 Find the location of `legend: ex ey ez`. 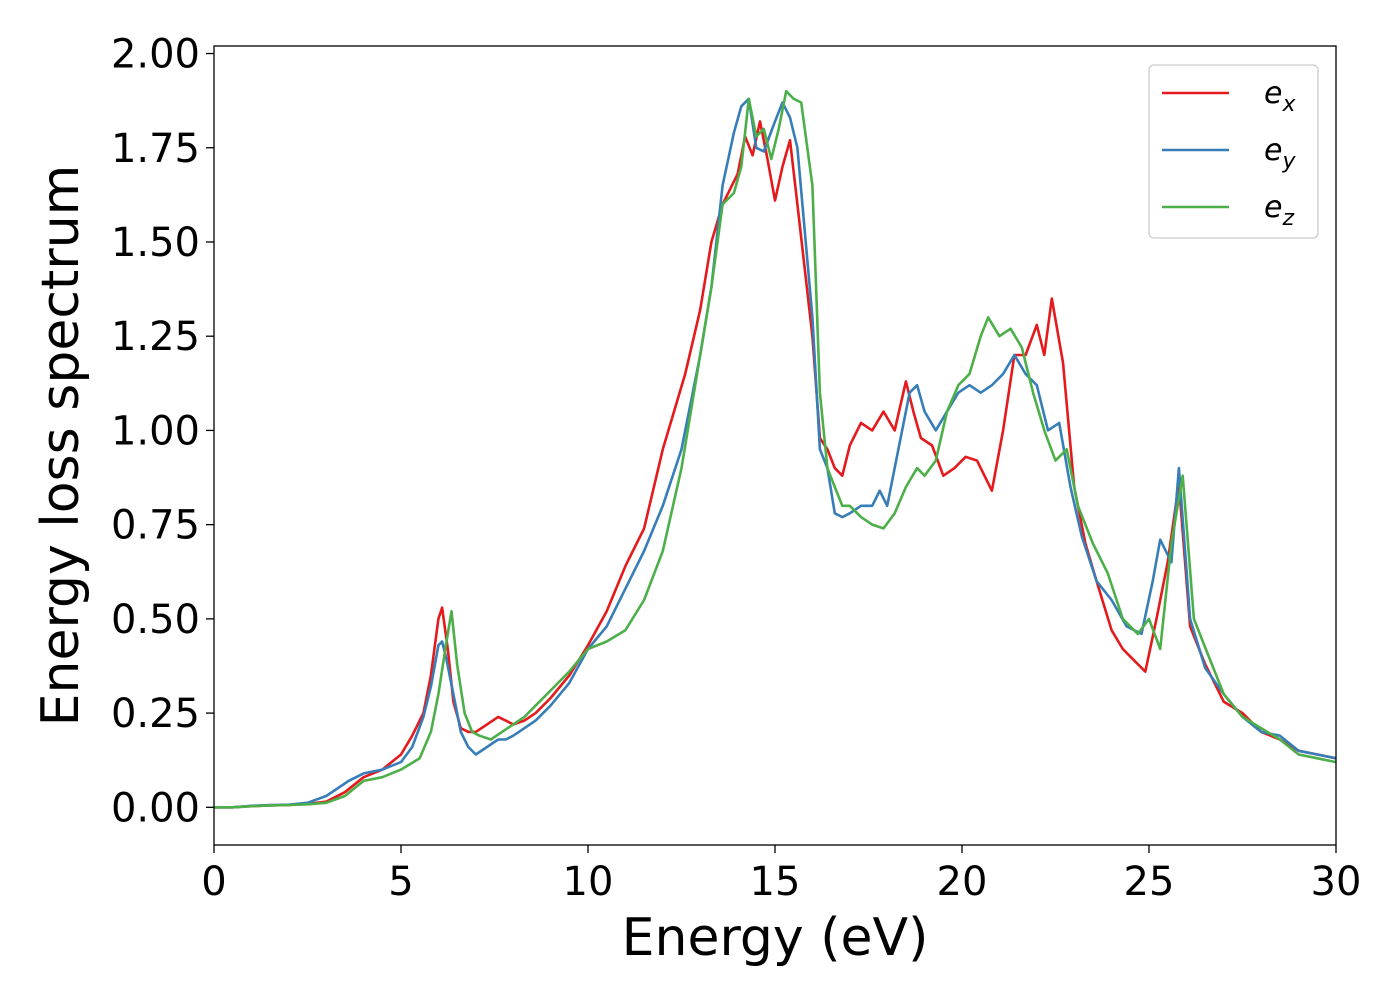

legend: ex ey ez is located at coordinates (1233, 151).